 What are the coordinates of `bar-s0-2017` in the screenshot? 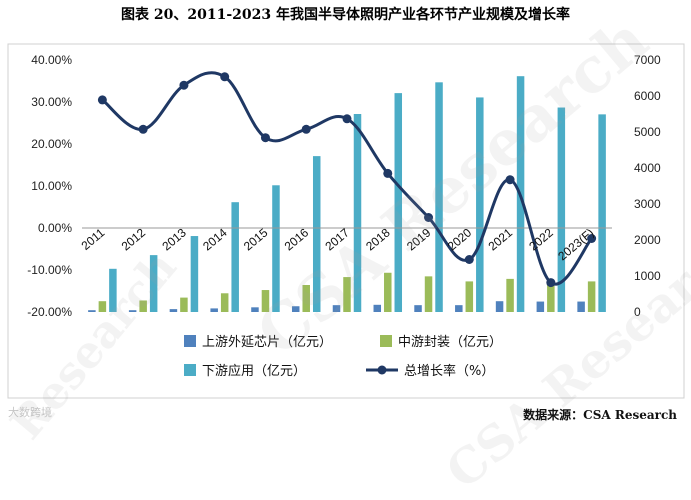 It's located at (336, 308).